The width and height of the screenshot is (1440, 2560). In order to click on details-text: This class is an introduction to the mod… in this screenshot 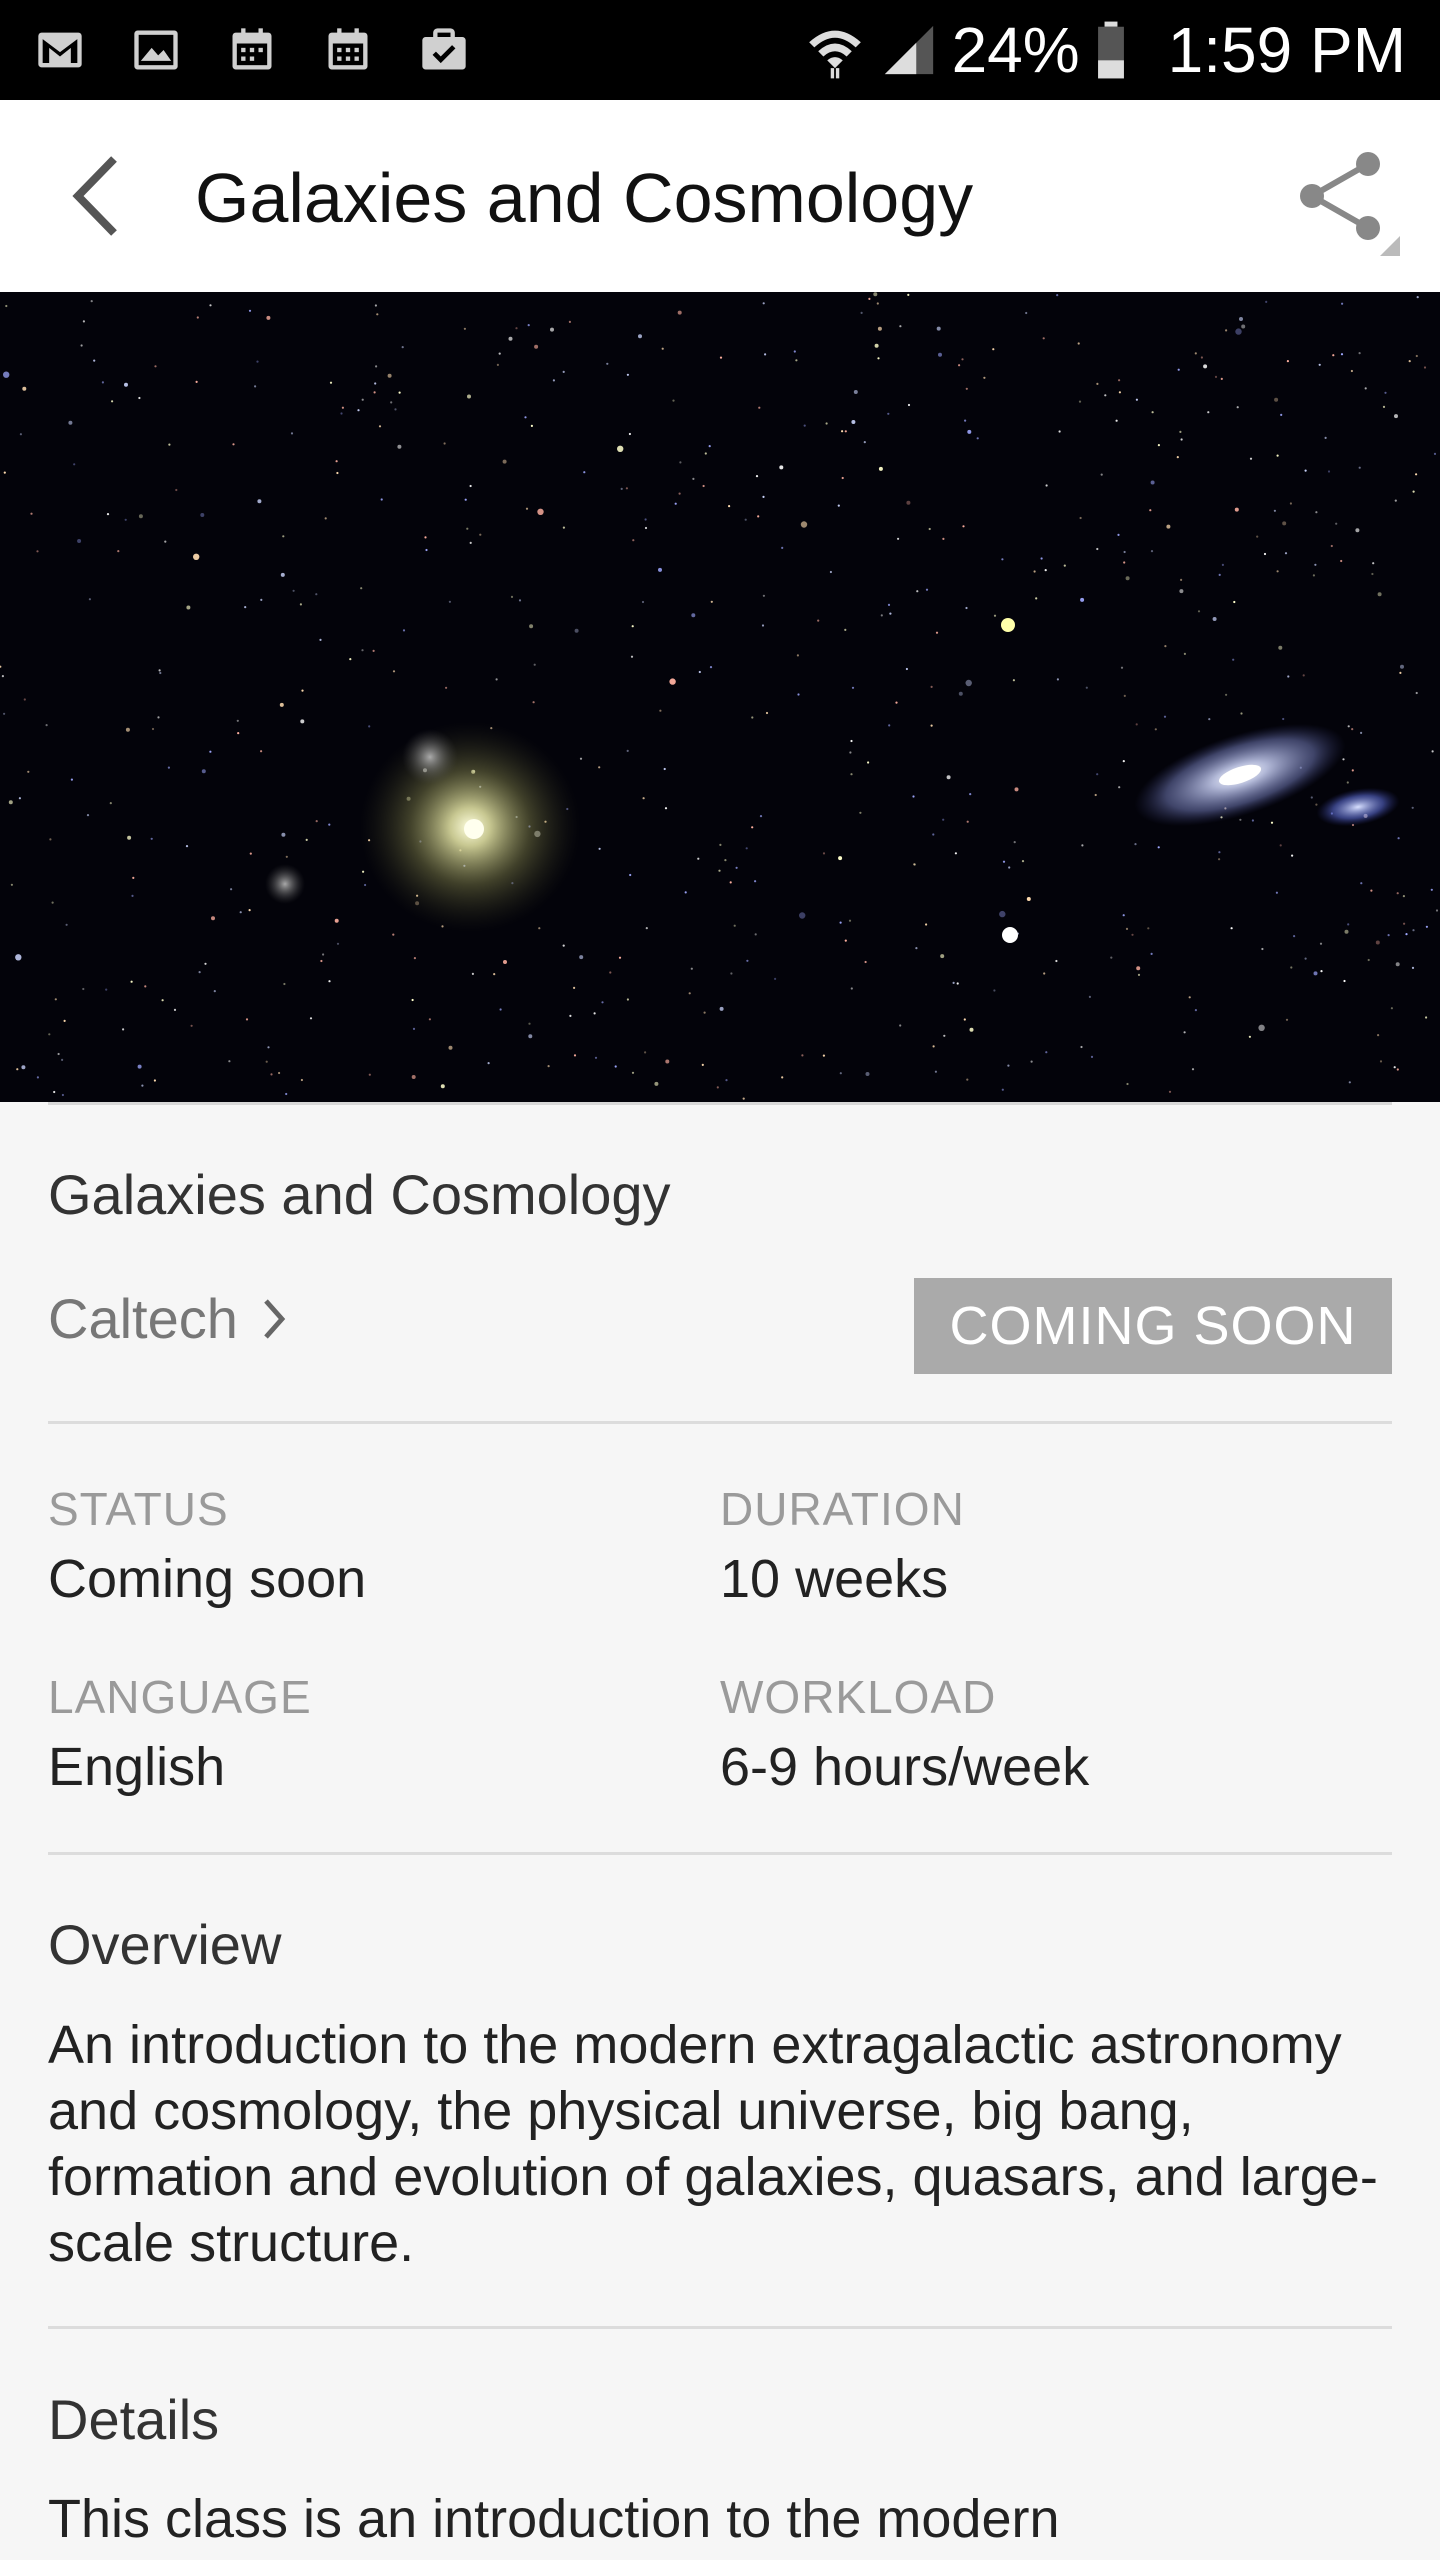, I will do `click(554, 2519)`.